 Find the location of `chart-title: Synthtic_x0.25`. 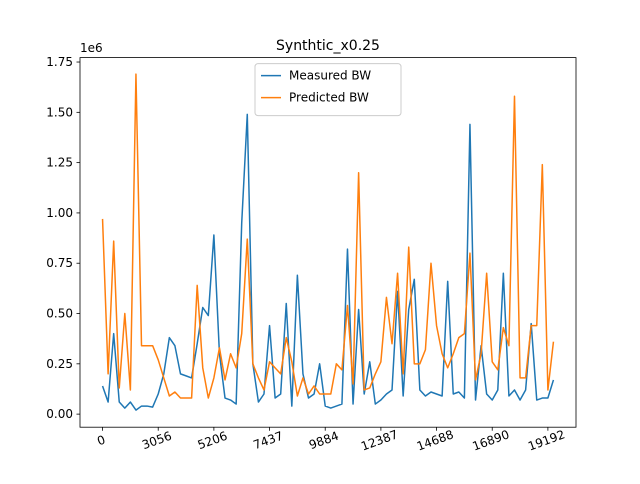

chart-title: Synthtic_x0.25 is located at coordinates (328, 46).